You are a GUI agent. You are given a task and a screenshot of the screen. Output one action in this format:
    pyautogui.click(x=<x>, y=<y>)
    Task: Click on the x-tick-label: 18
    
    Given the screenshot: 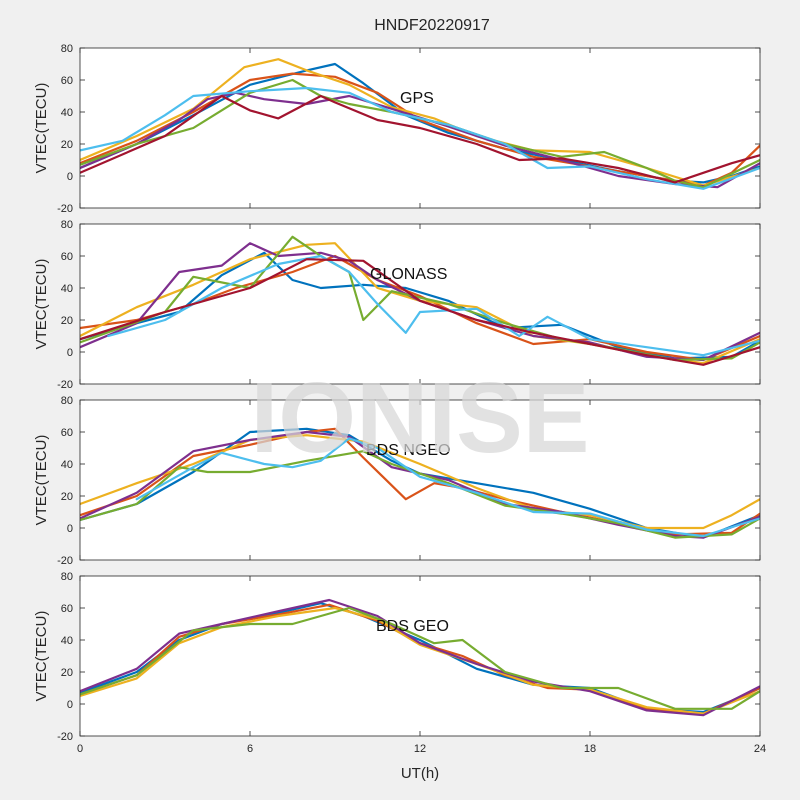 What is the action you would take?
    pyautogui.click(x=590, y=749)
    